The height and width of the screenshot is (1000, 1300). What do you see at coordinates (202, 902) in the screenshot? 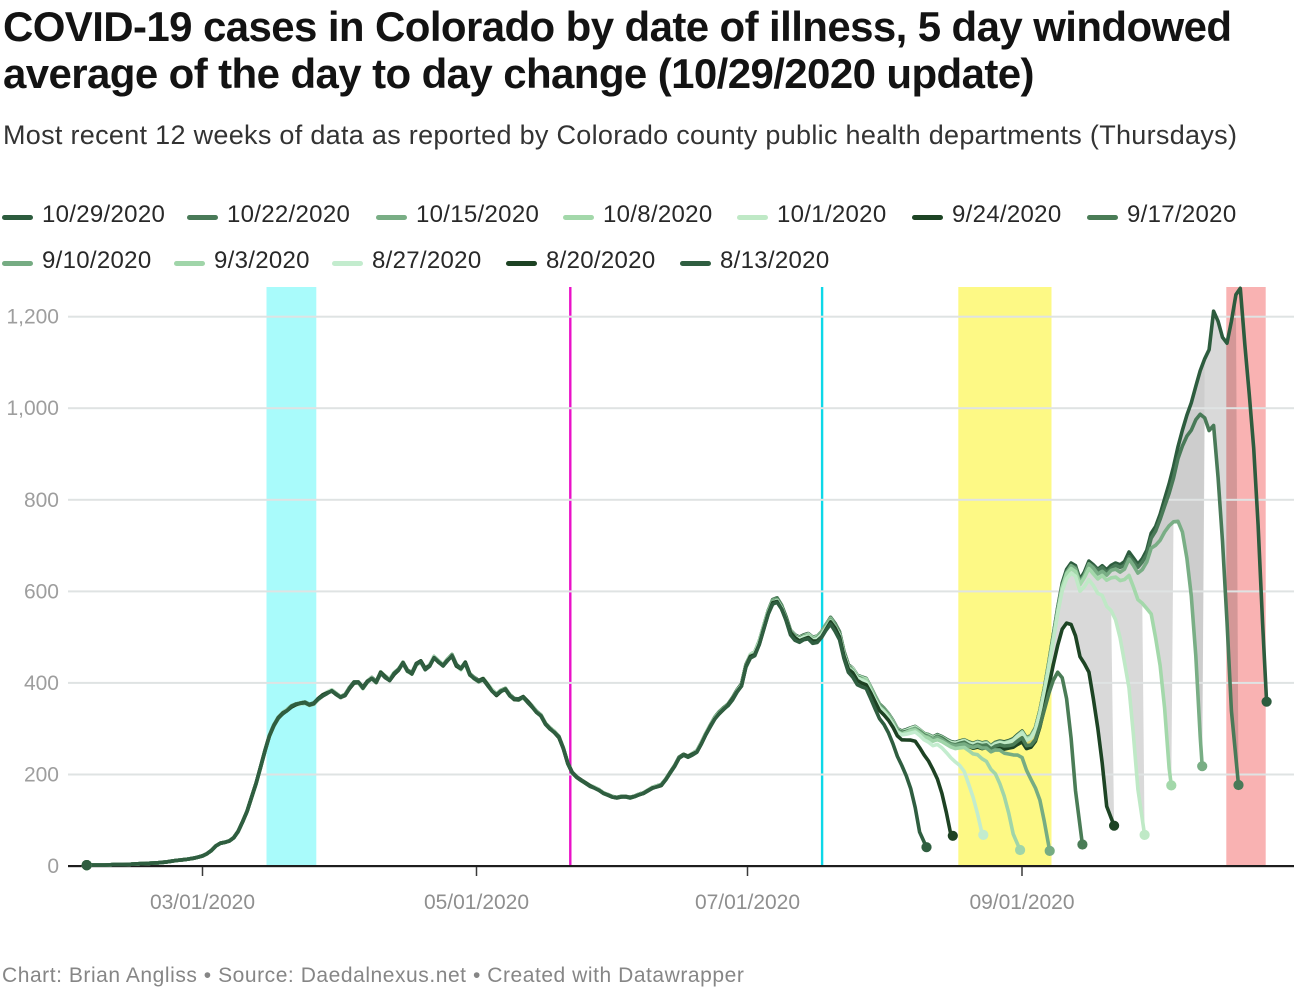
I see `svg-text: 03/01/2020` at bounding box center [202, 902].